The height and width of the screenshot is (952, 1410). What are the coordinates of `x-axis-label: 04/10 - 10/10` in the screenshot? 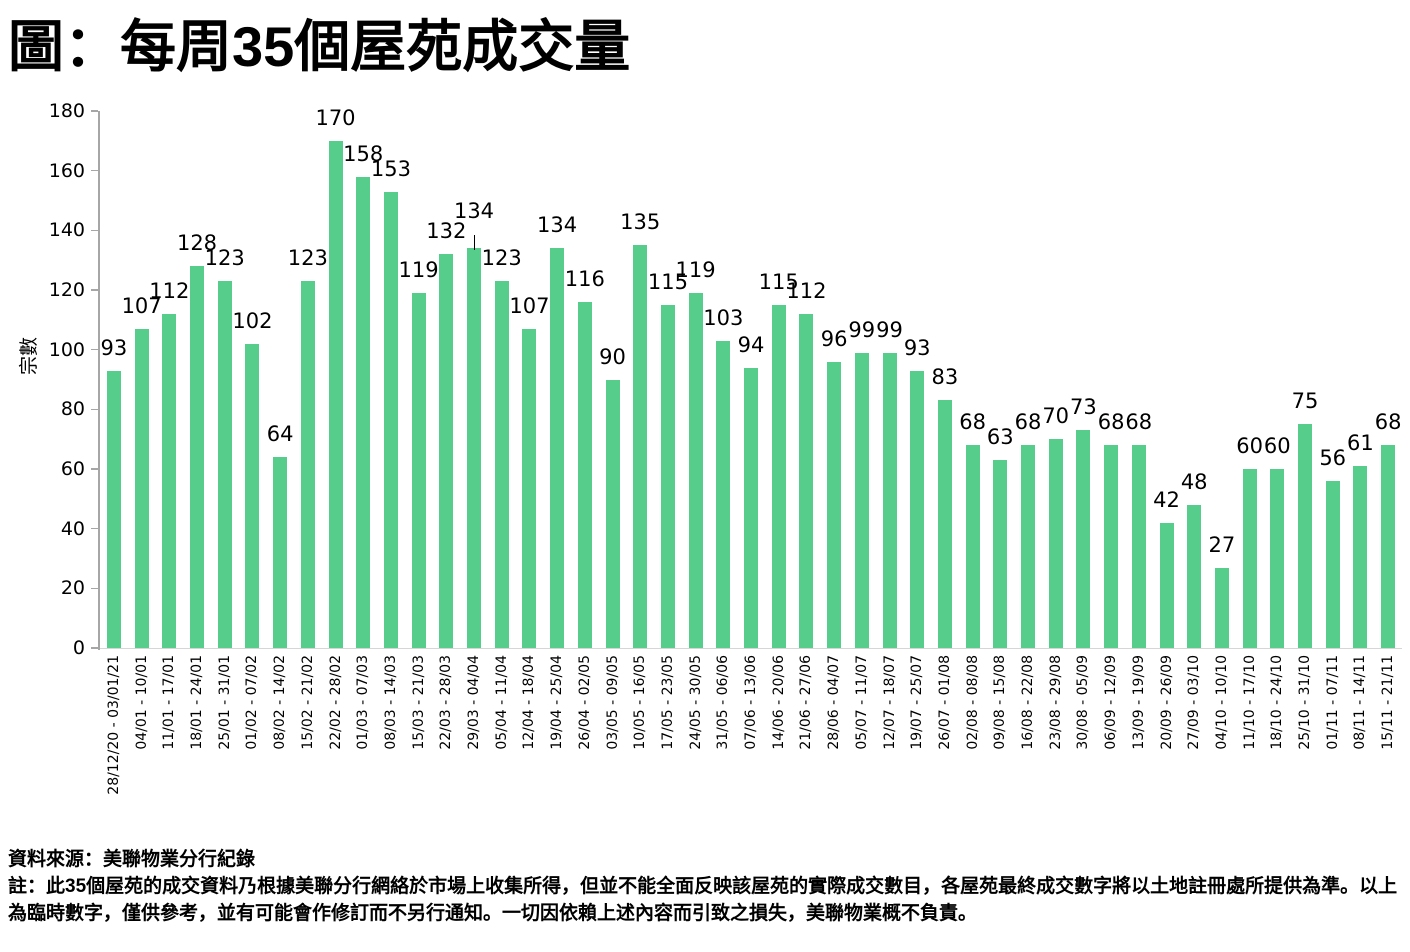 It's located at (1221, 702).